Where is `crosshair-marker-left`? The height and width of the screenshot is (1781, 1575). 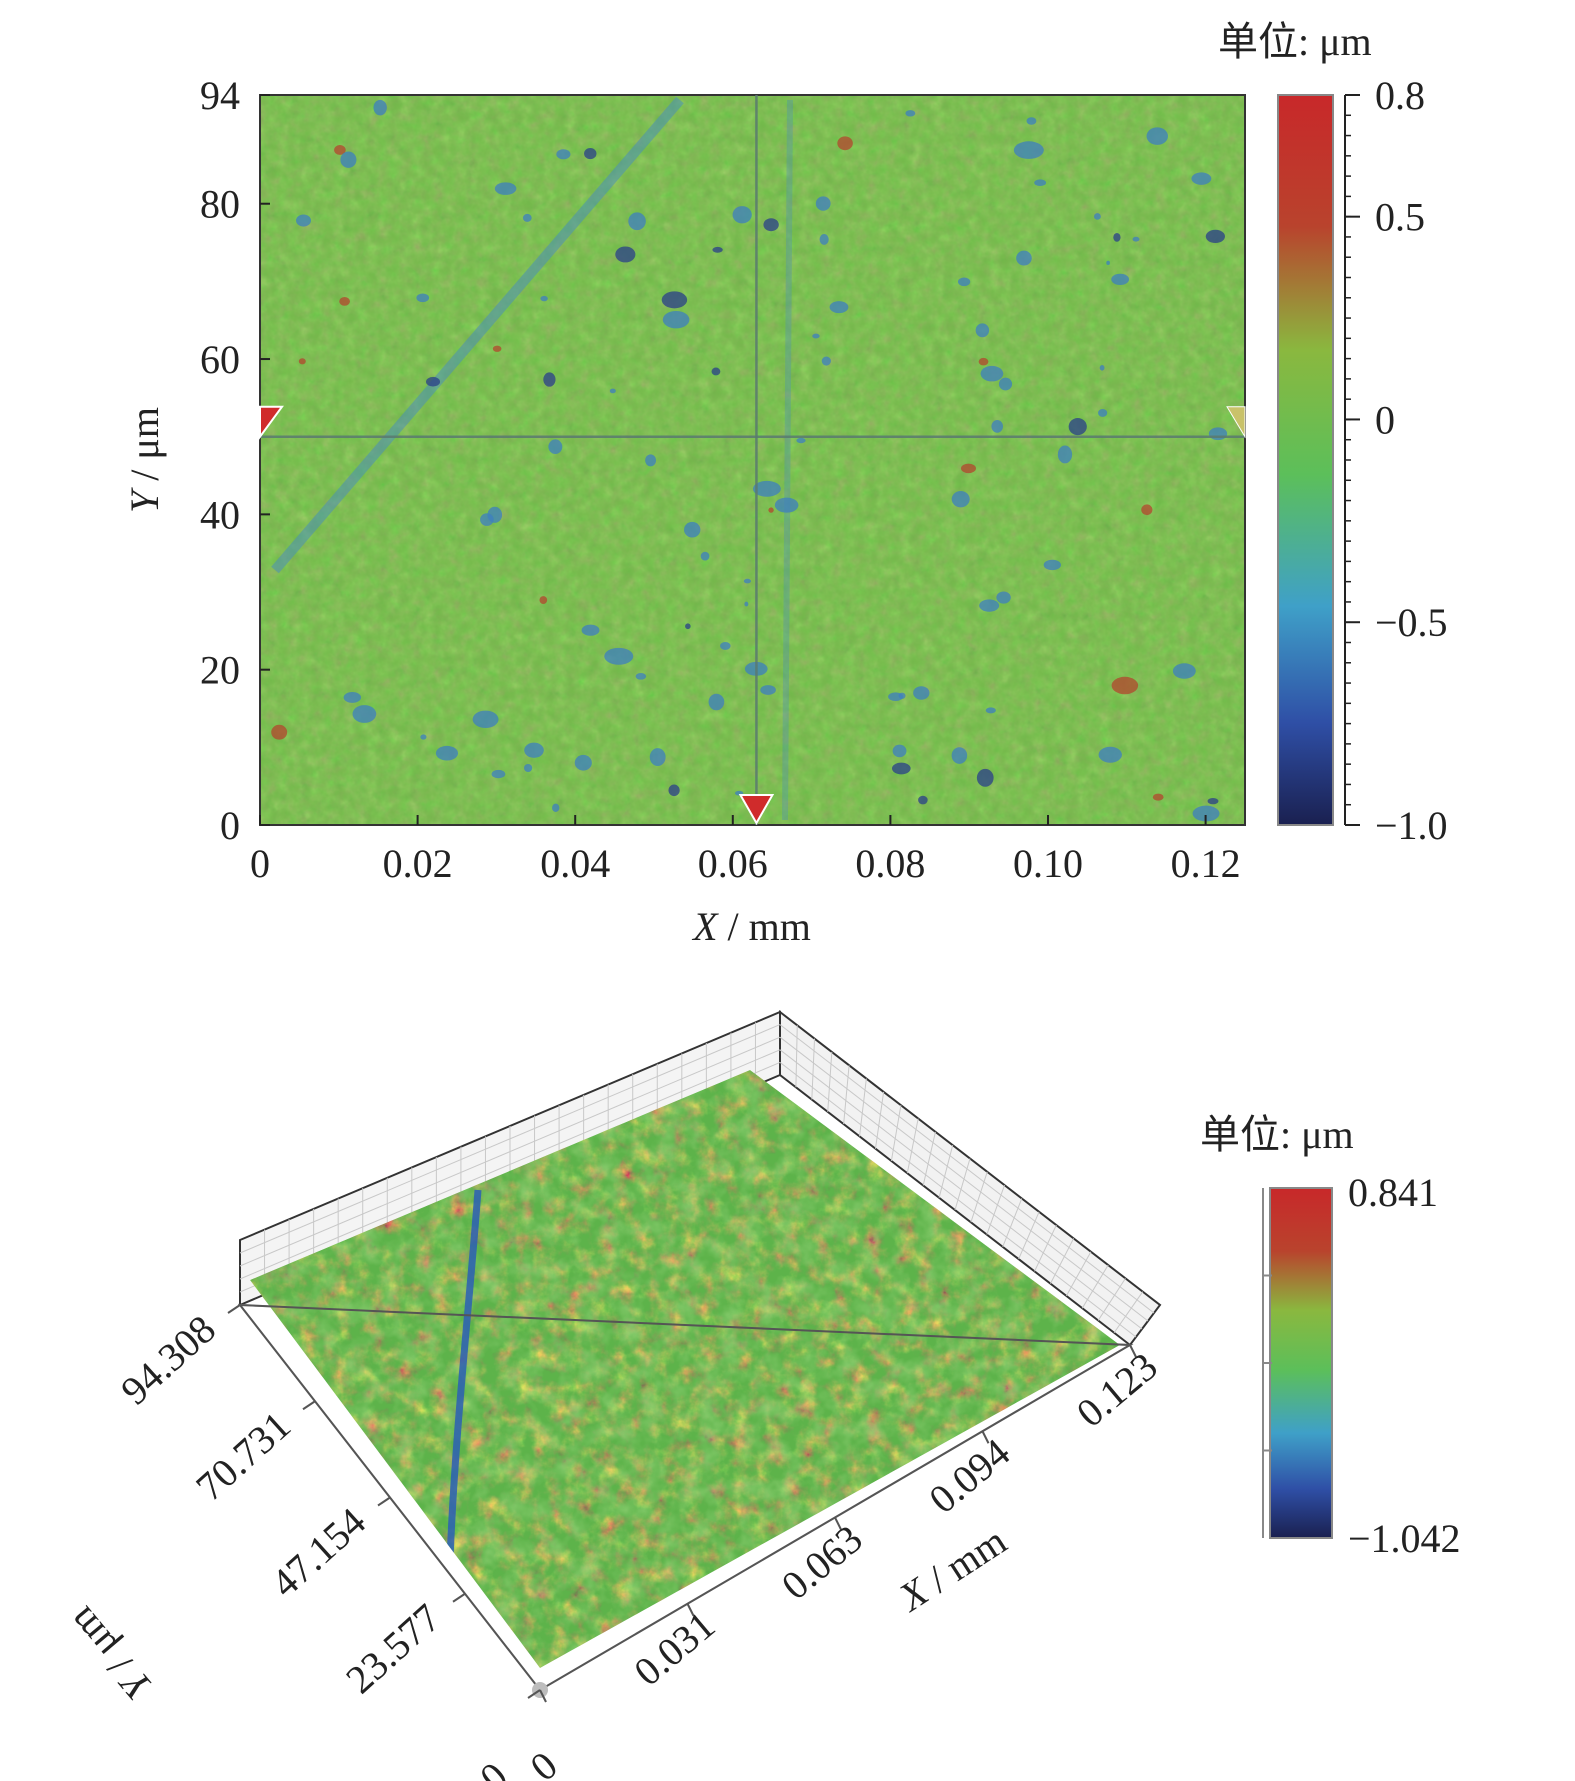
crosshair-marker-left is located at coordinates (271, 422).